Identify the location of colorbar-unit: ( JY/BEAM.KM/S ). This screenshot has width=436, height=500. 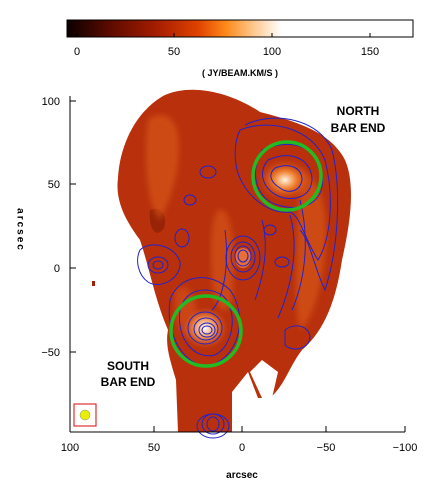
(240, 73).